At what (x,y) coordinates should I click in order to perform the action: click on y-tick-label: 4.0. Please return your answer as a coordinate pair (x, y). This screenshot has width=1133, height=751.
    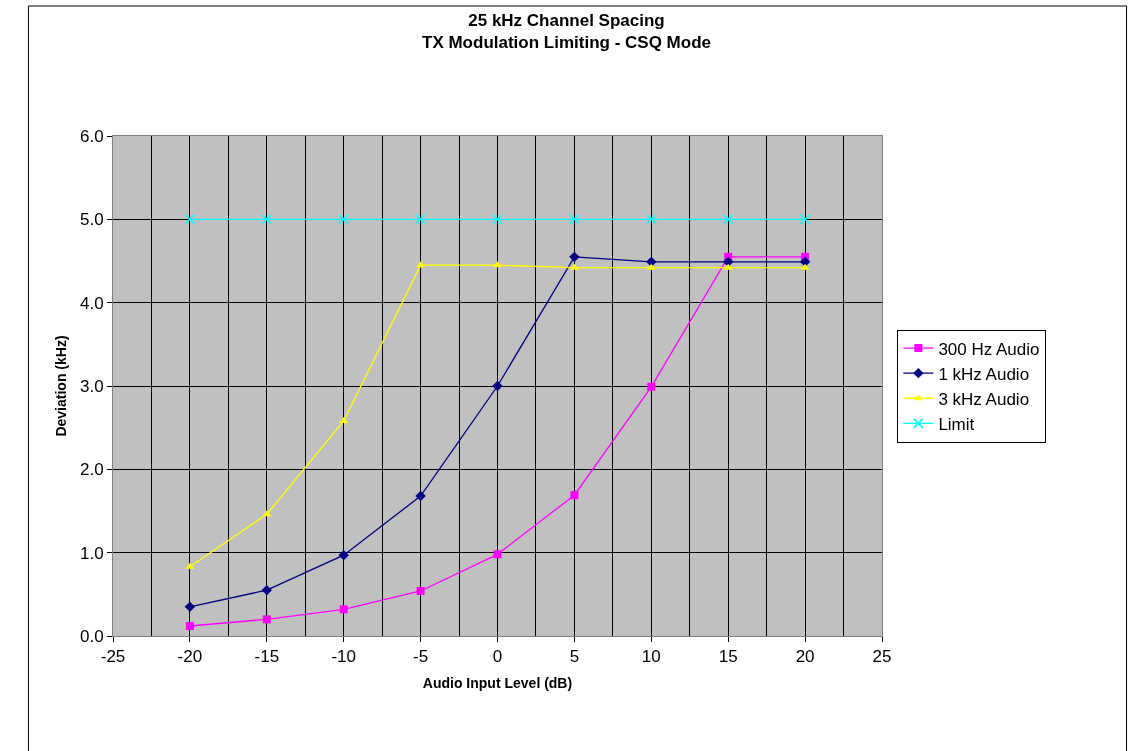
    Looking at the image, I should click on (91, 303).